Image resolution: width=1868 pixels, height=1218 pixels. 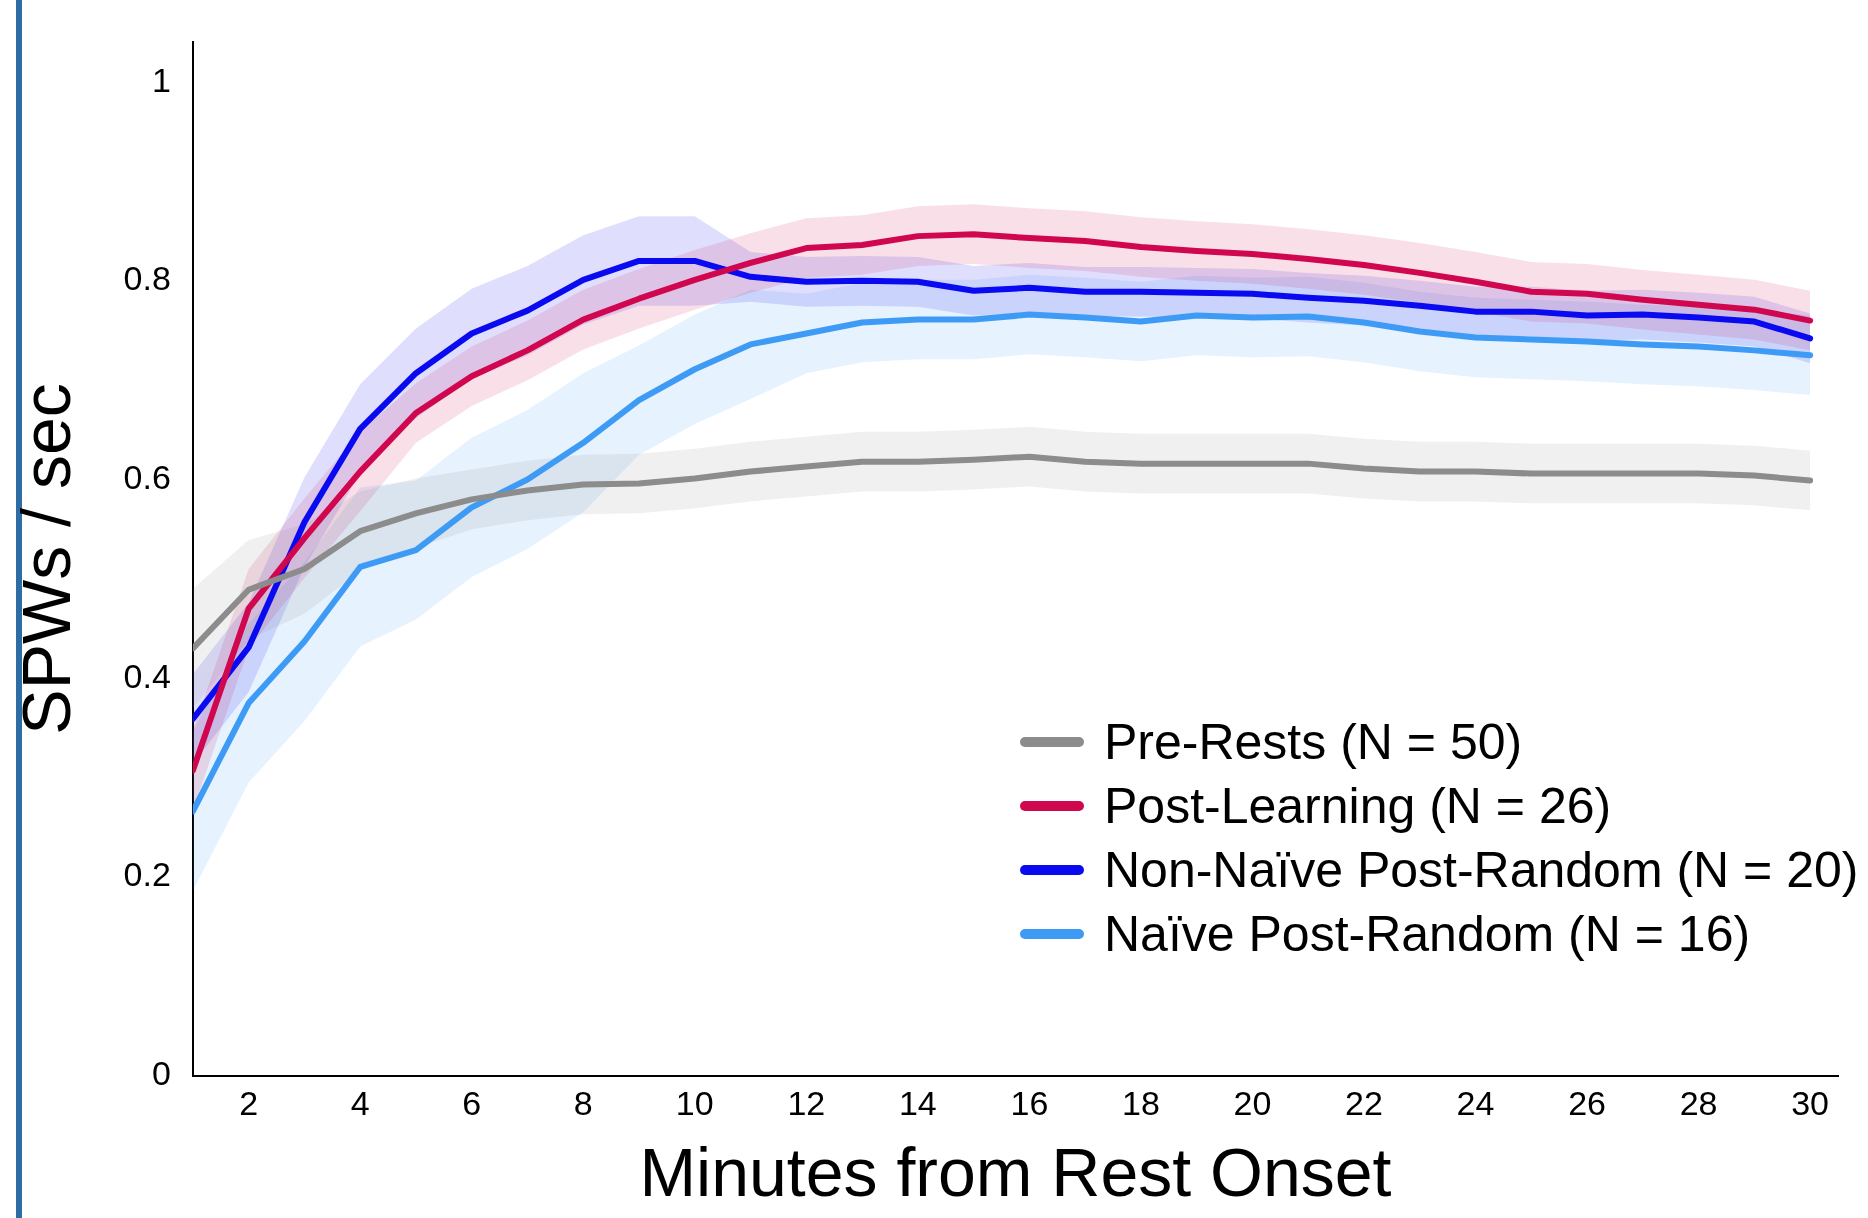 What do you see at coordinates (917, 1103) in the screenshot?
I see `x-tick-label: 14` at bounding box center [917, 1103].